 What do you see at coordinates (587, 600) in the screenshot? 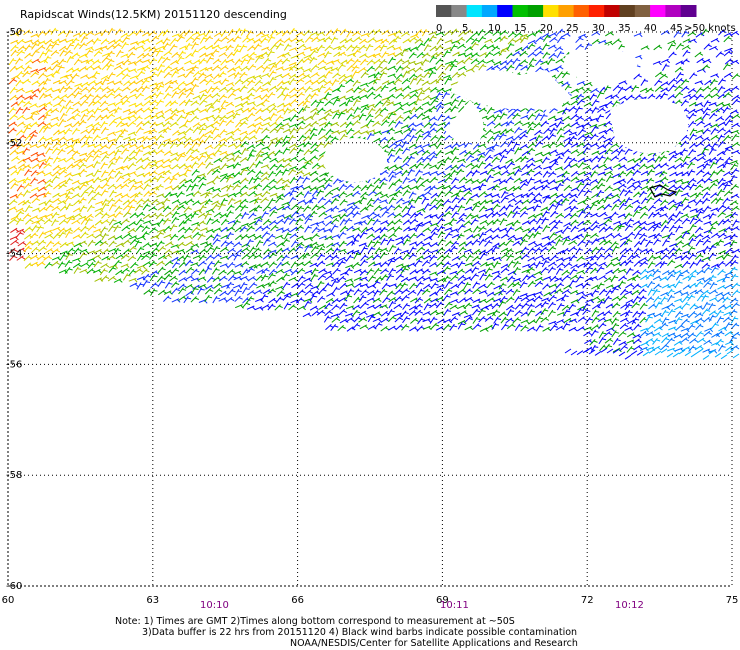
I see `lon-label: 72` at bounding box center [587, 600].